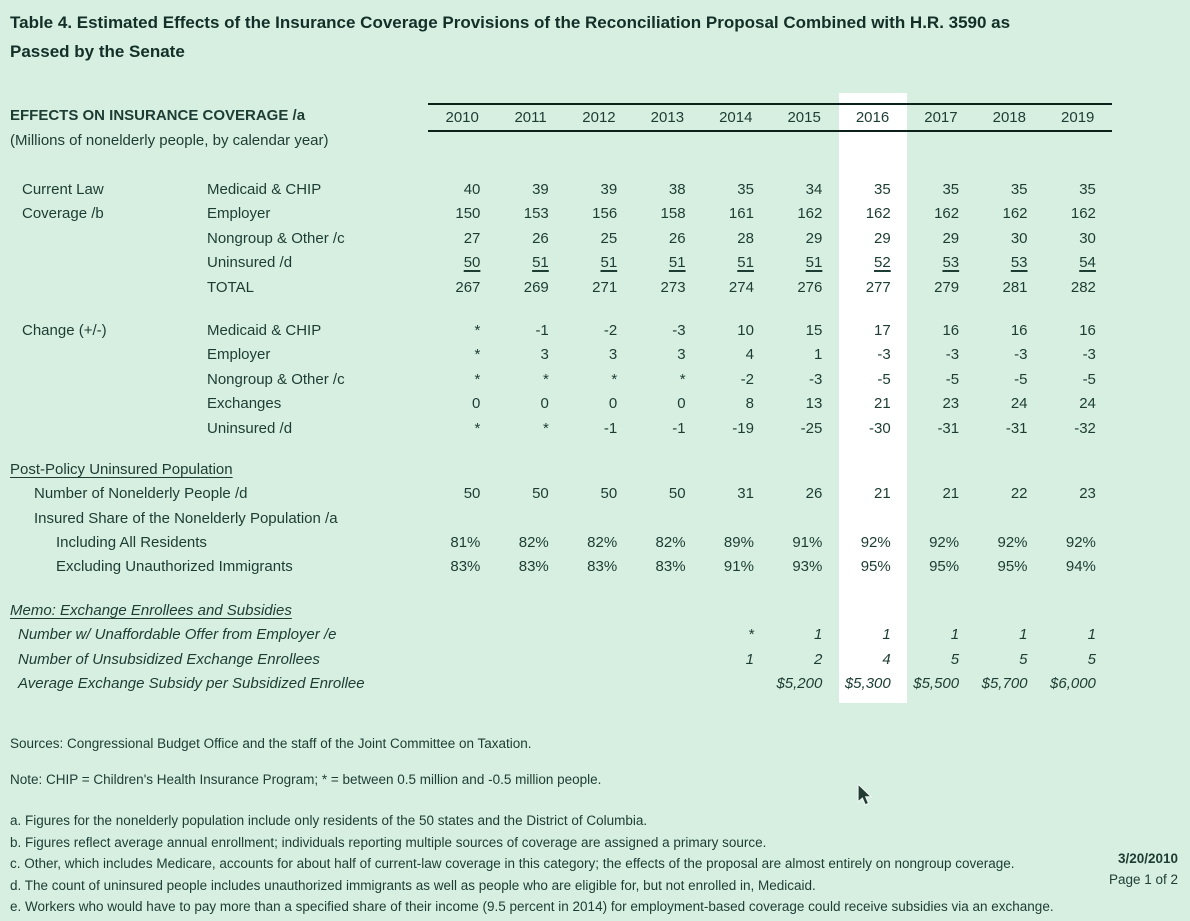  I want to click on value-2015: 93%, so click(807, 567).